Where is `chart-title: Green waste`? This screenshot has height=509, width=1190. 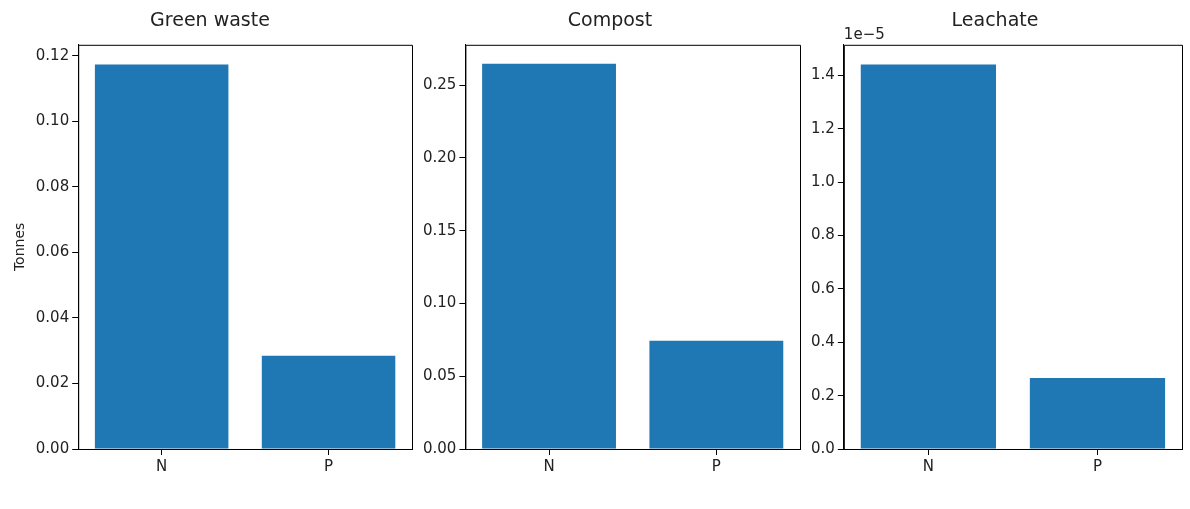
chart-title: Green waste is located at coordinates (210, 19).